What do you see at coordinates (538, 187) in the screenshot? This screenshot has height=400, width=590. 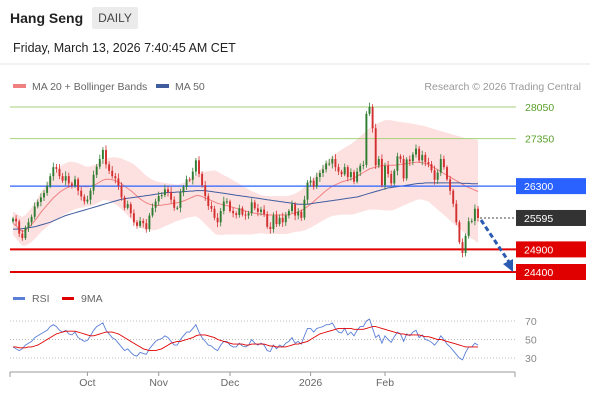 I see `pivot-label: 26300` at bounding box center [538, 187].